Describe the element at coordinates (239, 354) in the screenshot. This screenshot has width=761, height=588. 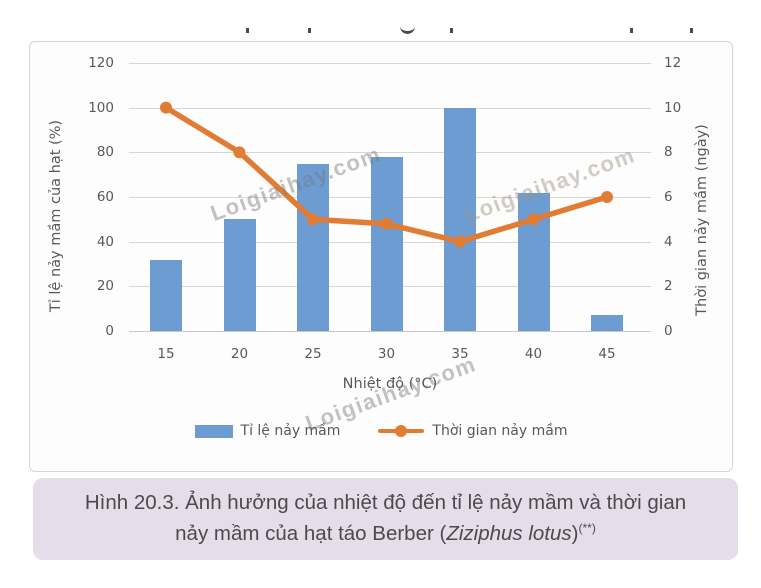
I see `x-axis-tick: 20` at that location.